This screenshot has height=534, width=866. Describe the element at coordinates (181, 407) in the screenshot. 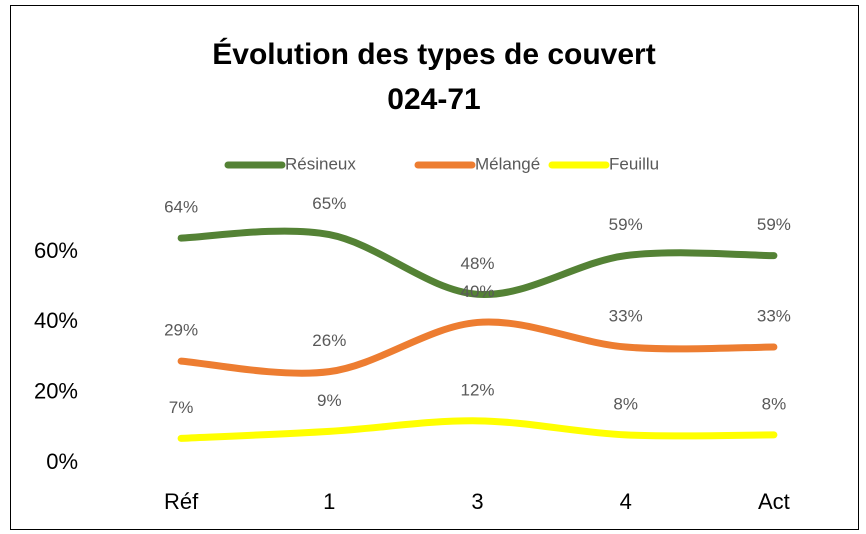

I see `data-label: 7%` at that location.